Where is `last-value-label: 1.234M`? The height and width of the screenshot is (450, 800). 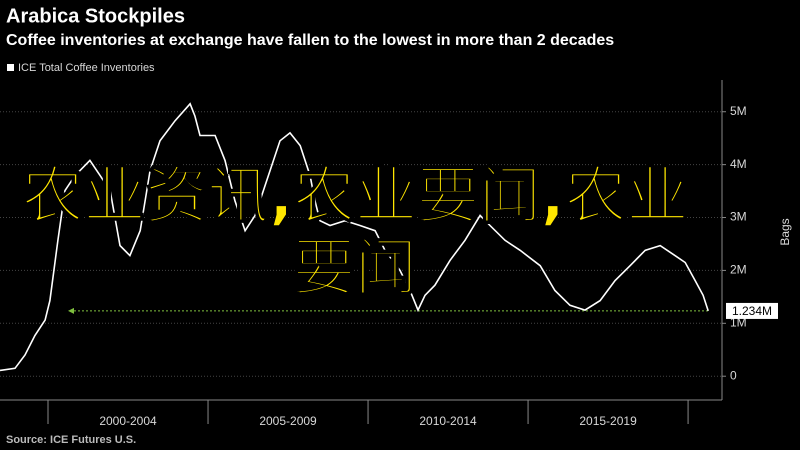
last-value-label: 1.234M is located at coordinates (752, 311).